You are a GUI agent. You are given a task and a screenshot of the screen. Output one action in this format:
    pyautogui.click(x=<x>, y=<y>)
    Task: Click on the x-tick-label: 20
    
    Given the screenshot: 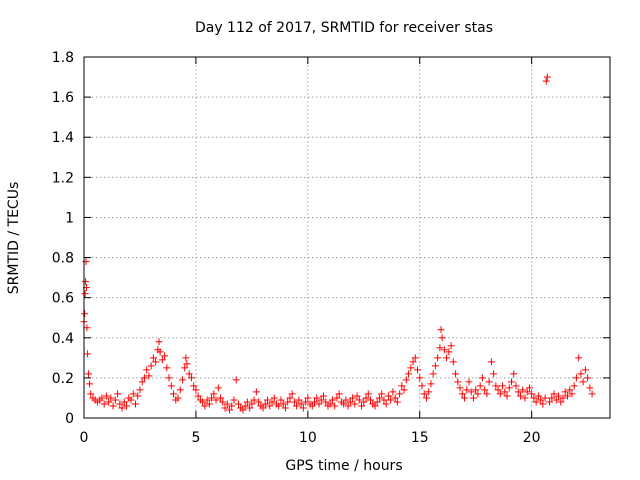 What is the action you would take?
    pyautogui.click(x=532, y=438)
    